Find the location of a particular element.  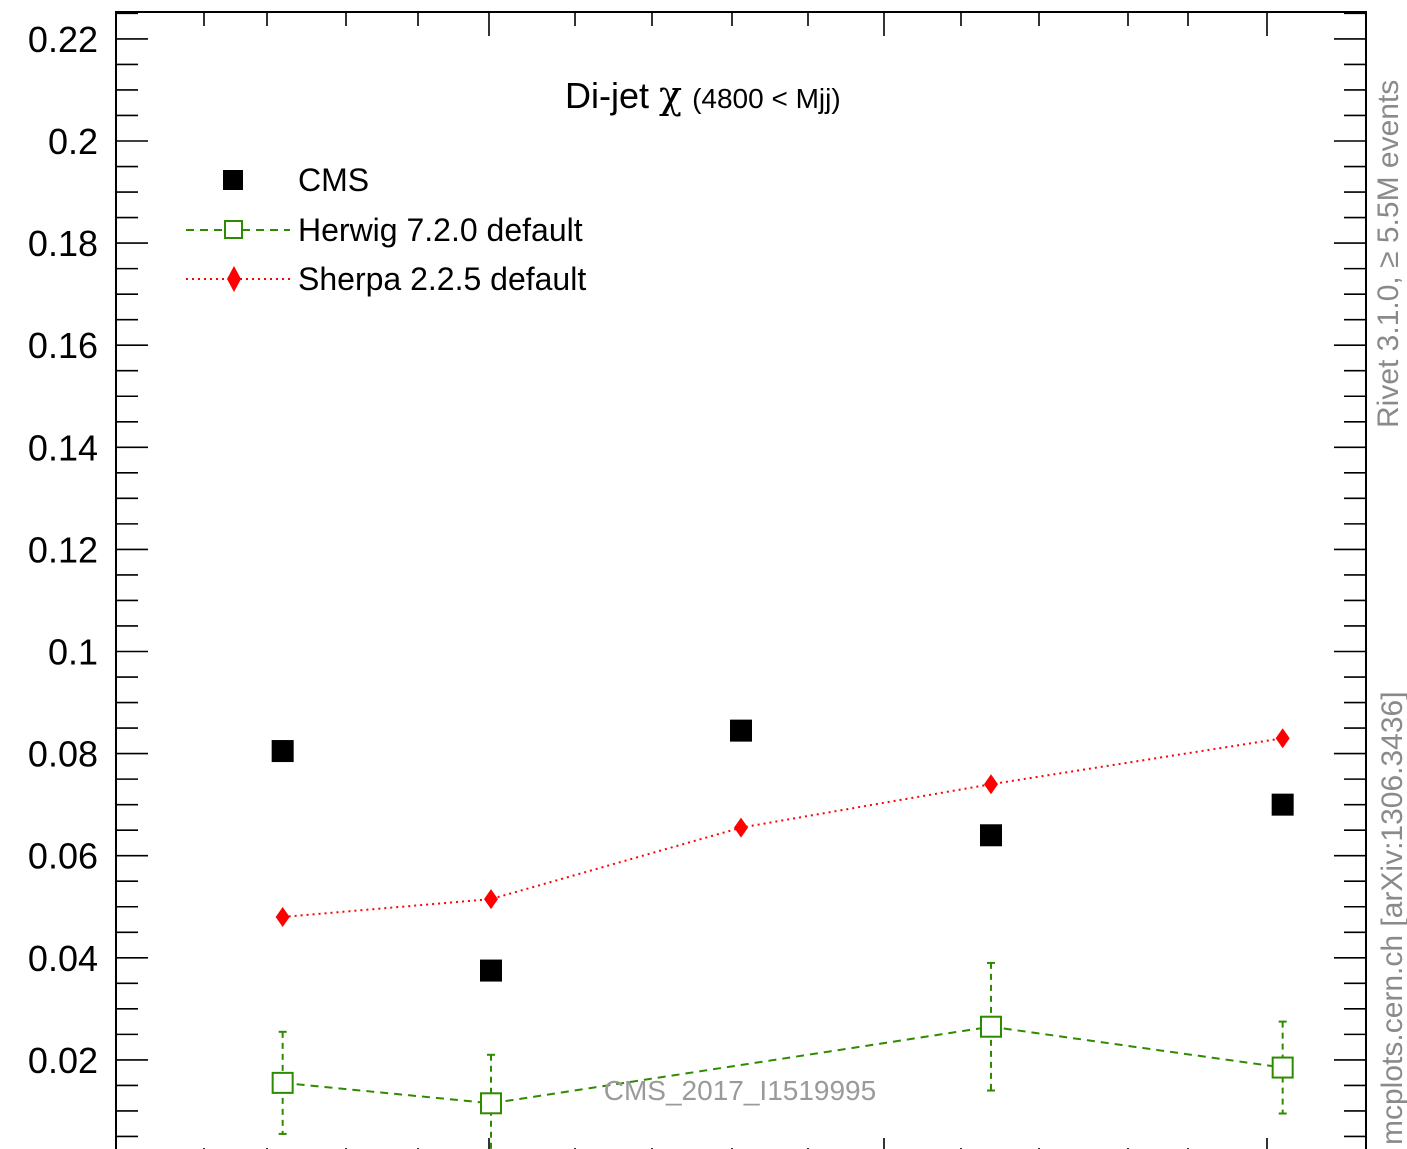

legend-item-cms: CMS is located at coordinates (296, 180).